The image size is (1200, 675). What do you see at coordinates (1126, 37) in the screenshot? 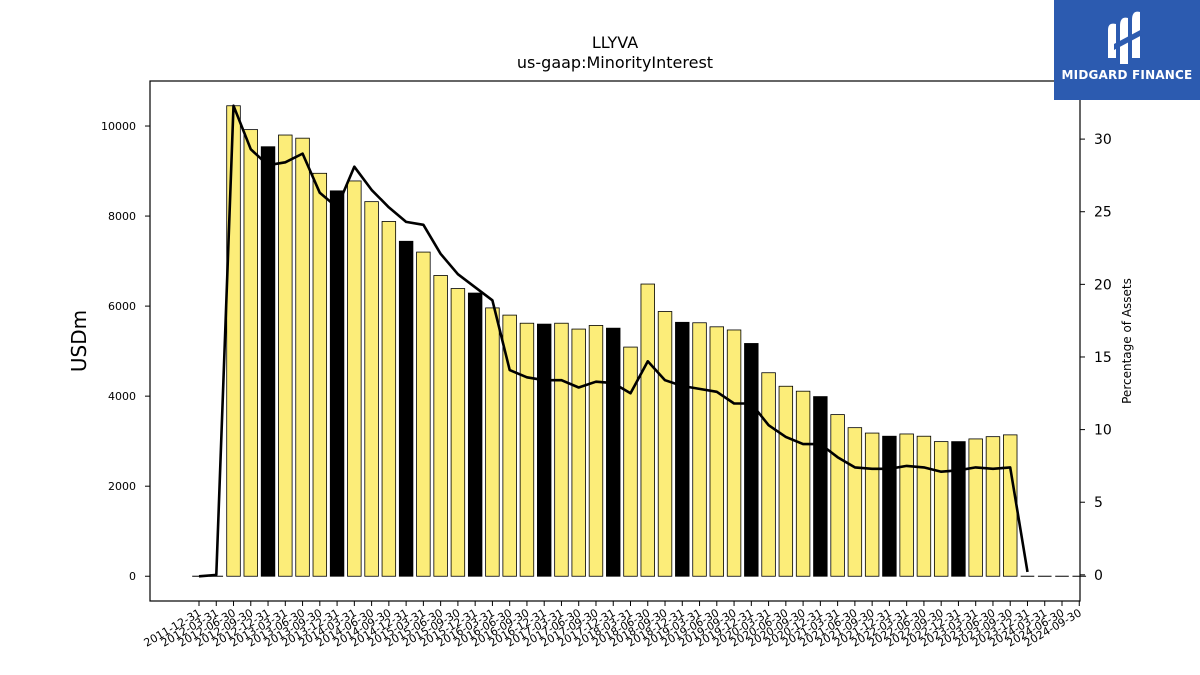
I see `midgard-logo-icon` at bounding box center [1126, 37].